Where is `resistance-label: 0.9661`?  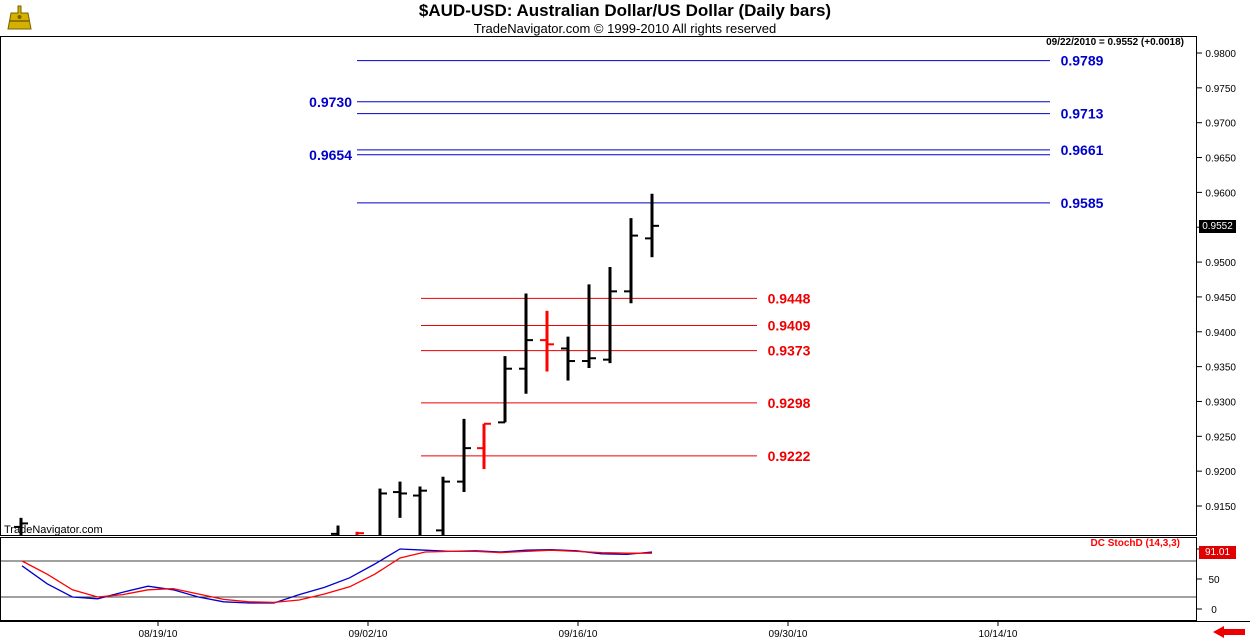 resistance-label: 0.9661 is located at coordinates (1082, 150).